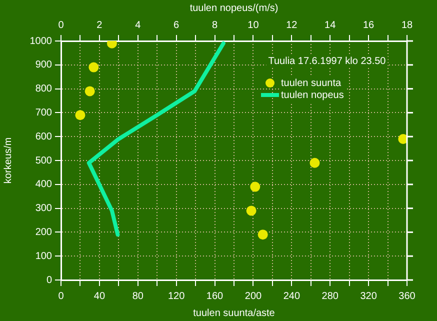 The image size is (437, 321). What do you see at coordinates (100, 296) in the screenshot?
I see `x-tick-label: 40` at bounding box center [100, 296].